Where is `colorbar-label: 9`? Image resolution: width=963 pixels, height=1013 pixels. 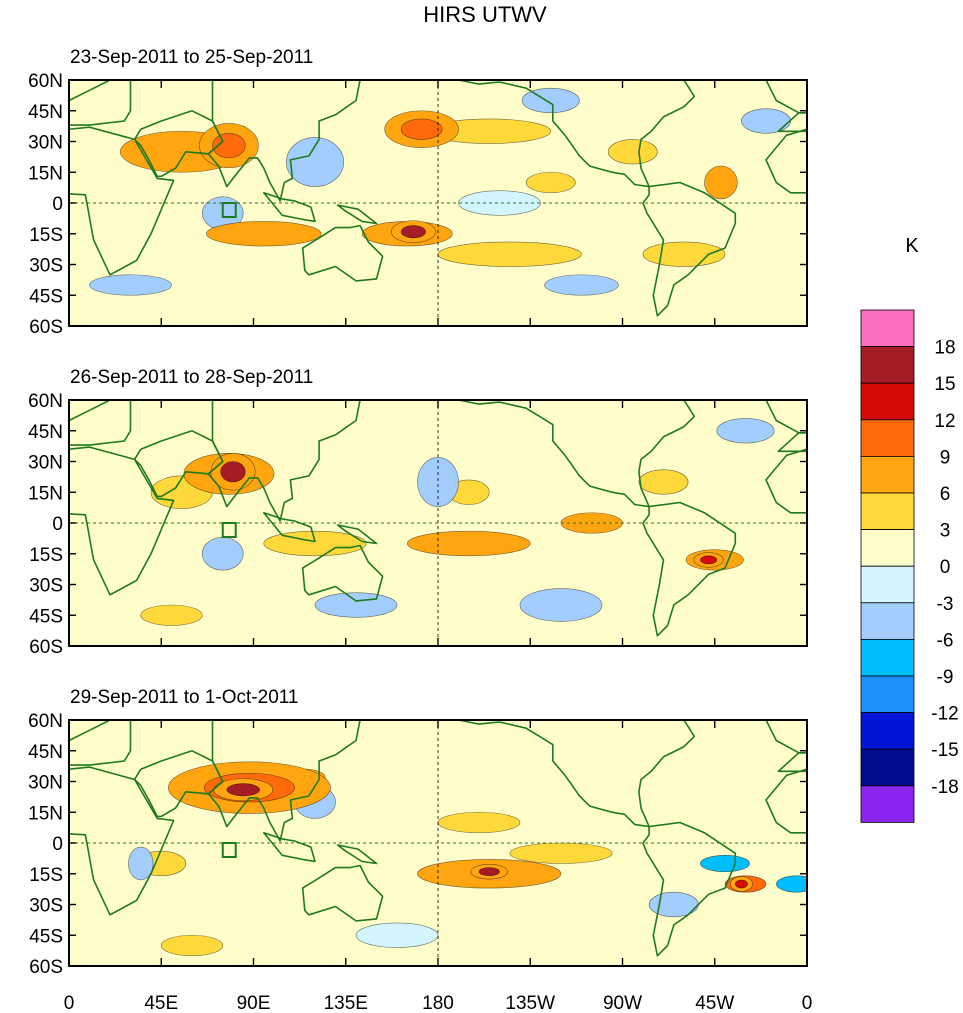
colorbar-label: 9 is located at coordinates (945, 457).